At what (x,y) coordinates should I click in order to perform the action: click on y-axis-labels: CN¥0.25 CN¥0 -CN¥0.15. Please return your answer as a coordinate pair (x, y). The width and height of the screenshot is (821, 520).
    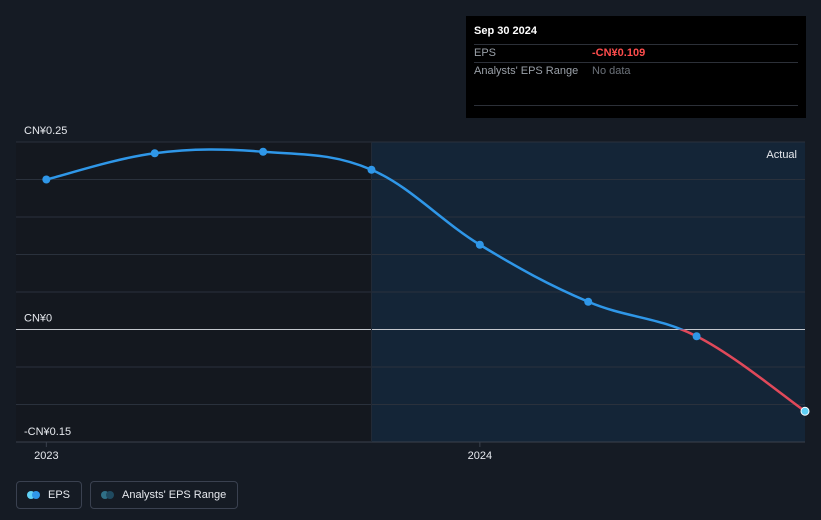
    Looking at the image, I should click on (47, 281).